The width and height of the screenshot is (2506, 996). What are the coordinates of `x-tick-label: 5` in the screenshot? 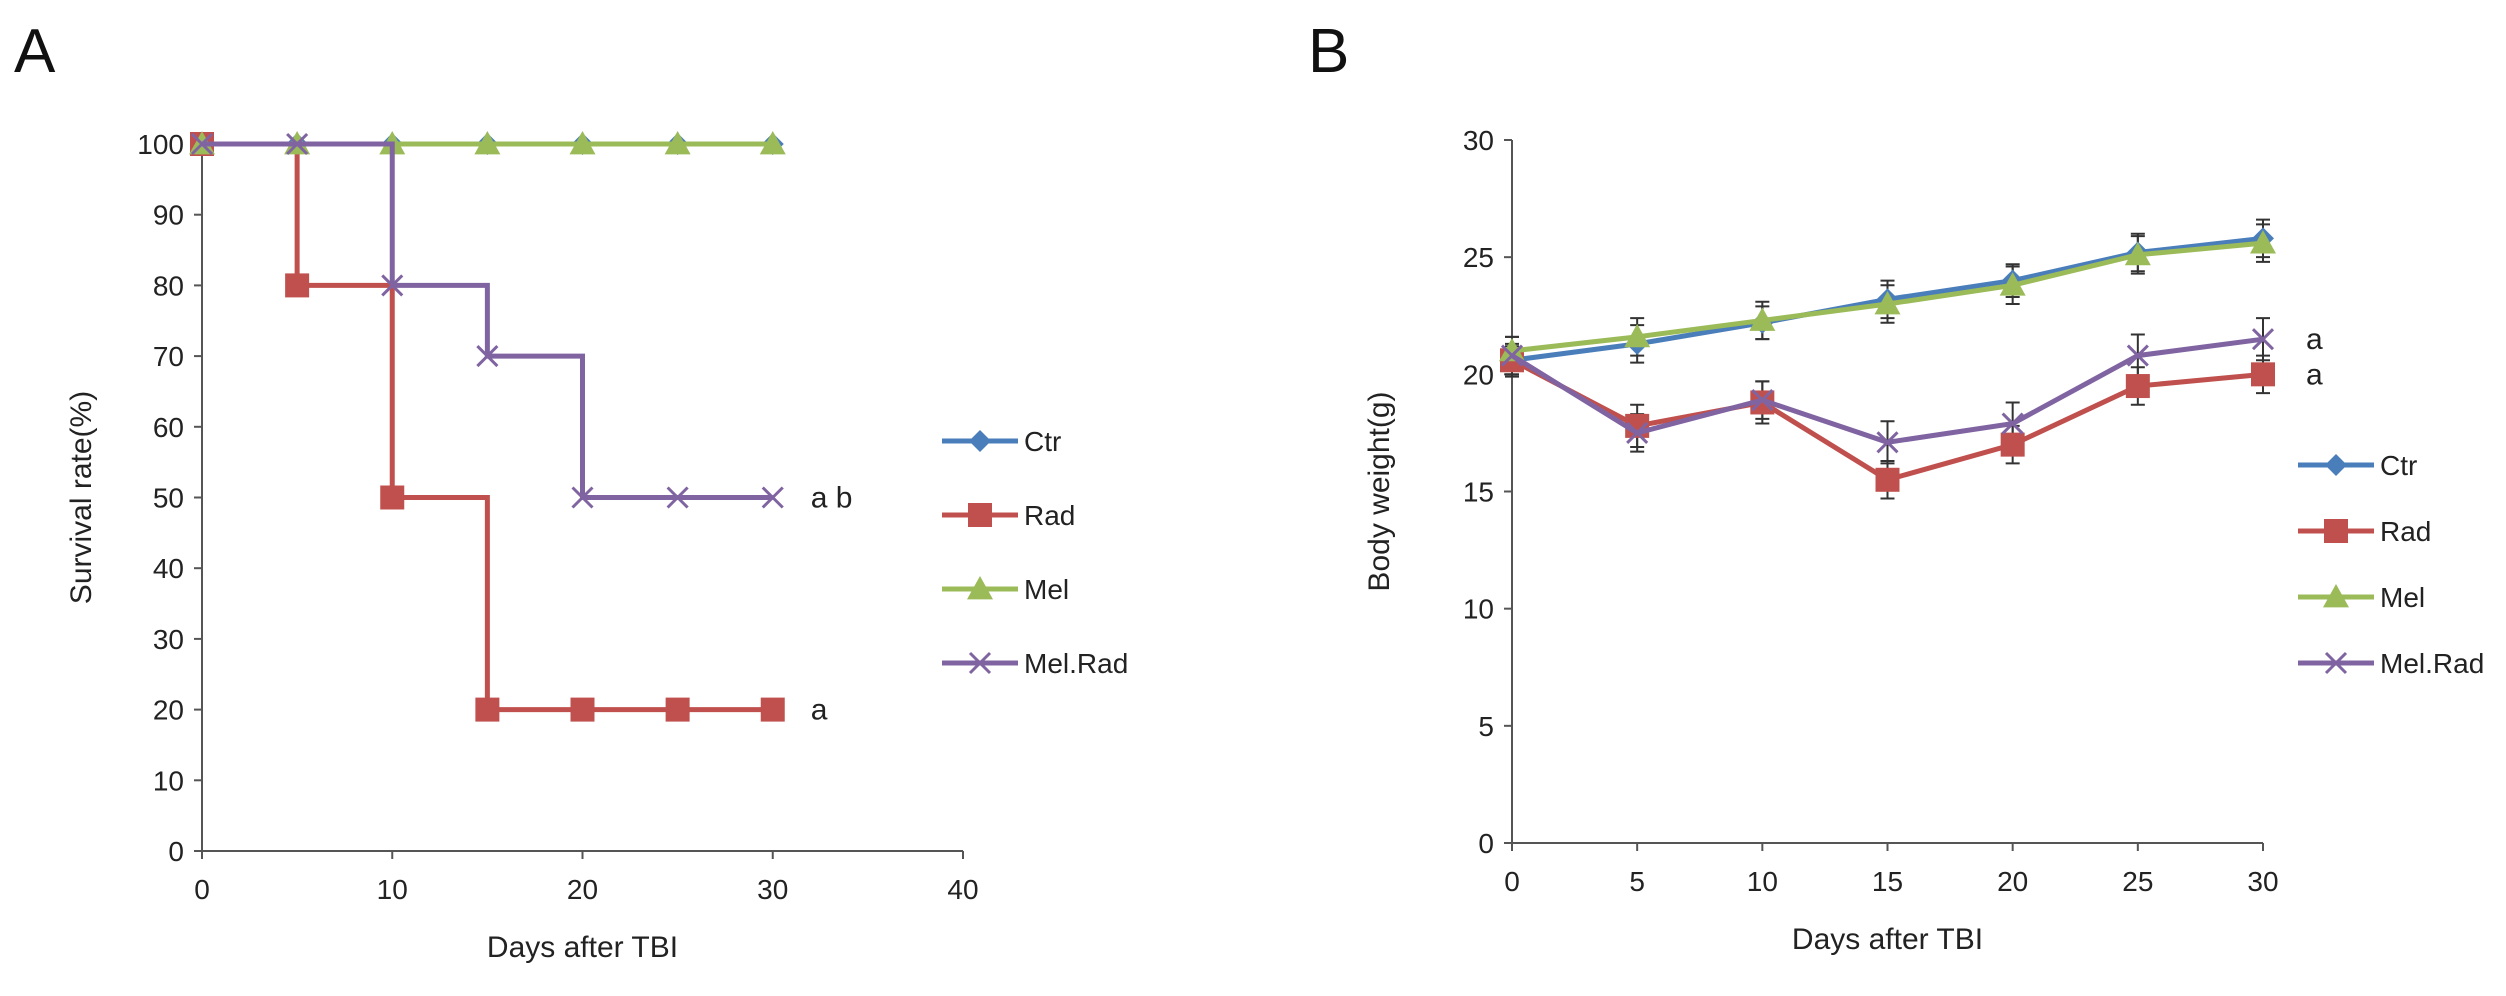 It's located at (1637, 881).